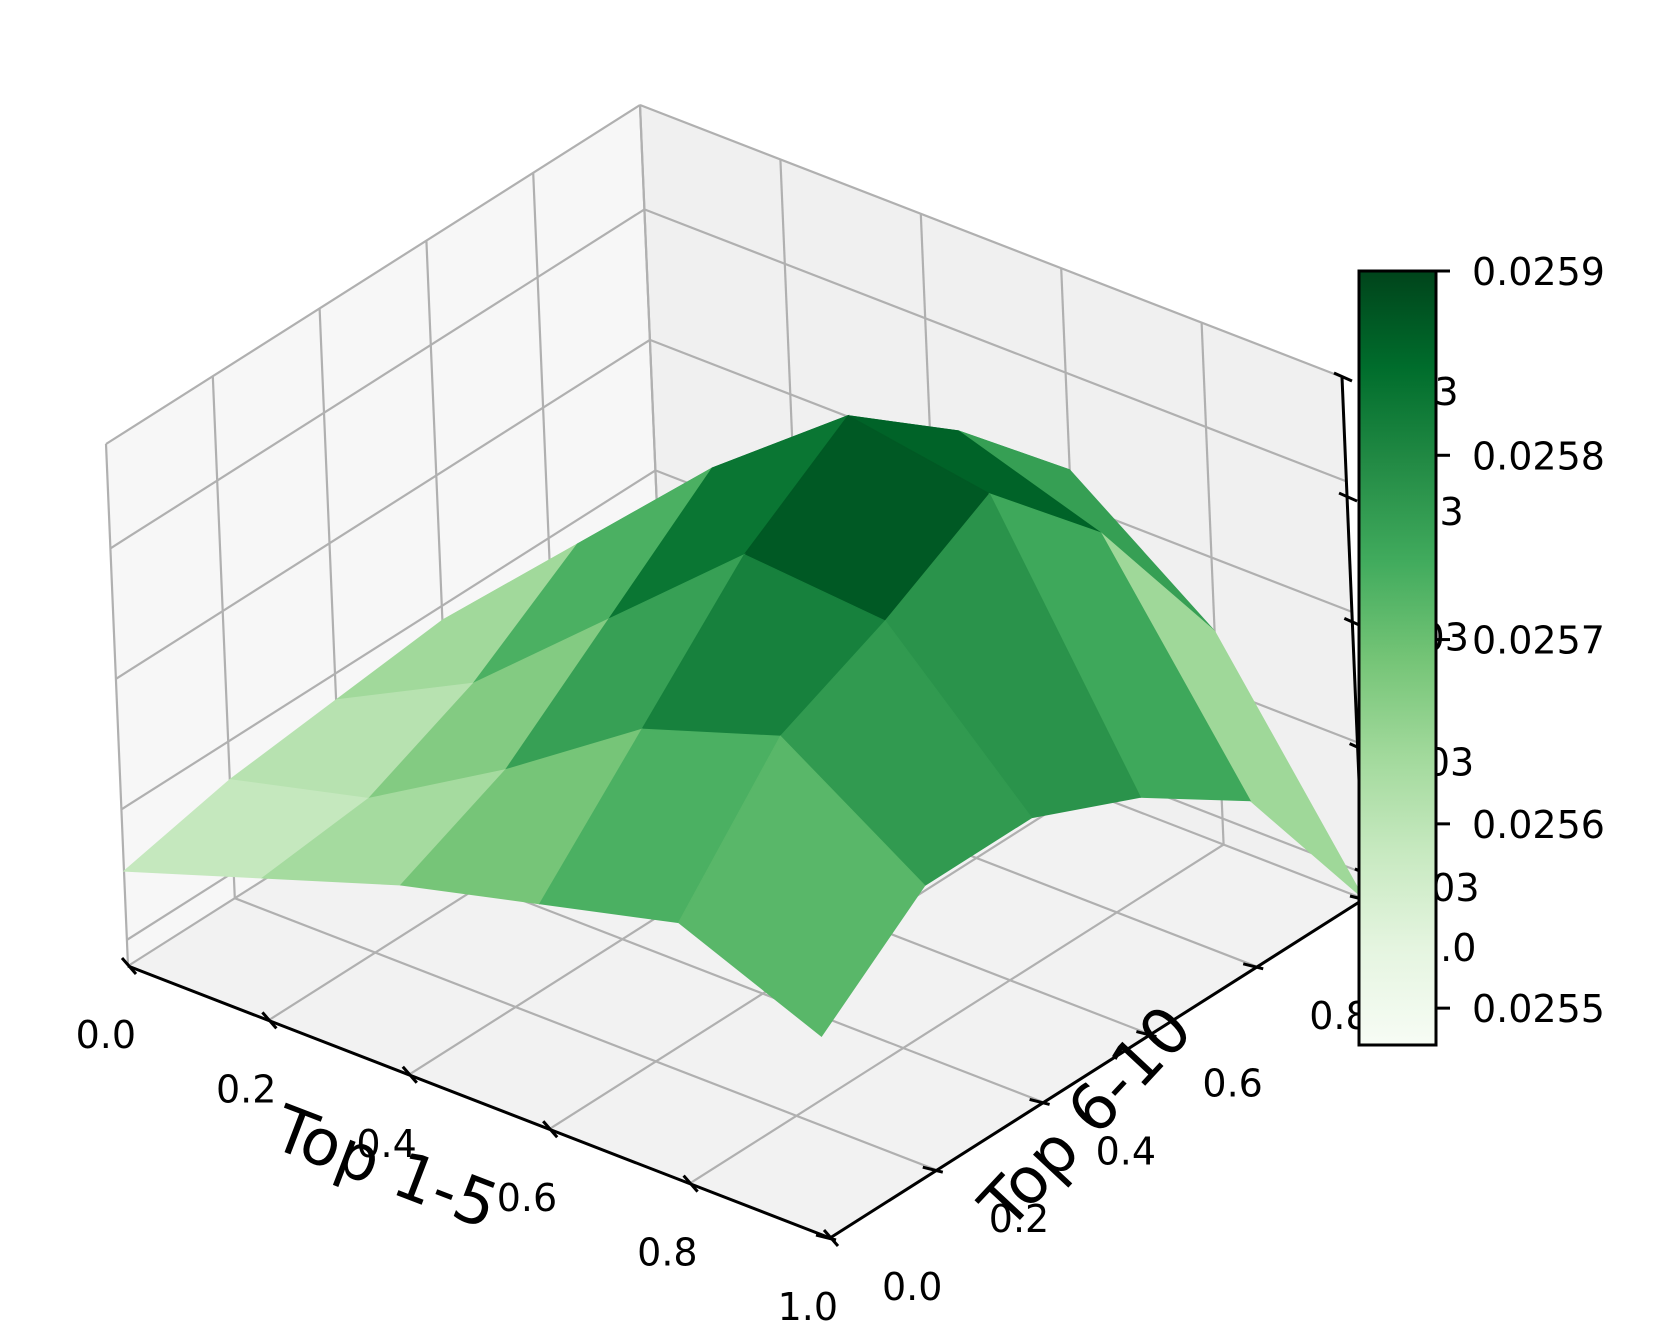 The height and width of the screenshot is (1338, 1659). Describe the element at coordinates (667, 1253) in the screenshot. I see `x-tick-label: 0.8` at that location.